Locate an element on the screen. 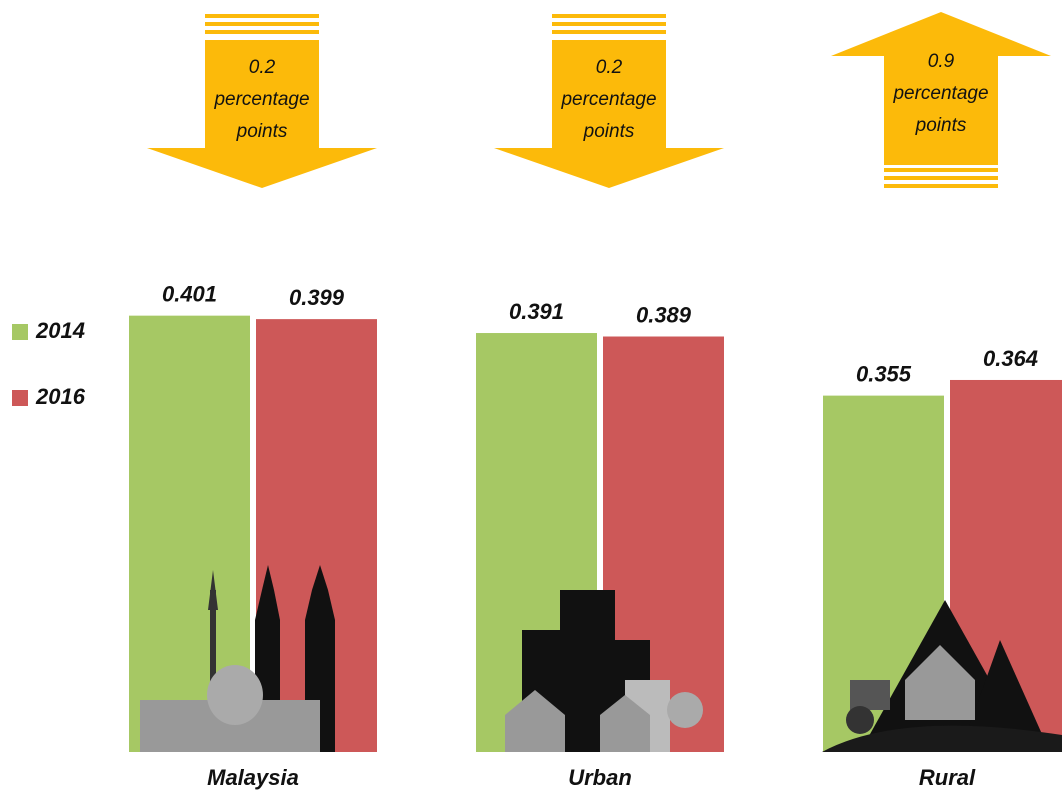  data-label: 0.364 is located at coordinates (1010, 358).